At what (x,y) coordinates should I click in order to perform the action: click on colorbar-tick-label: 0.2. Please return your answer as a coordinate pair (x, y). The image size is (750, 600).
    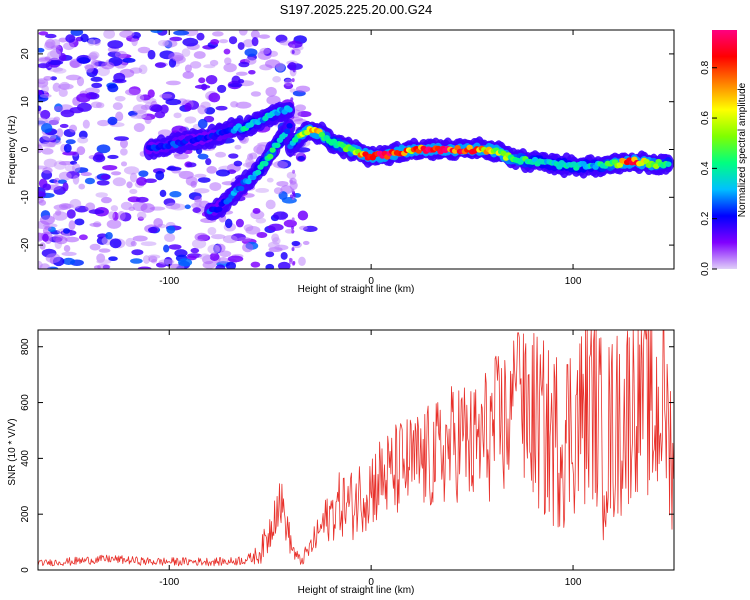
    Looking at the image, I should click on (705, 218).